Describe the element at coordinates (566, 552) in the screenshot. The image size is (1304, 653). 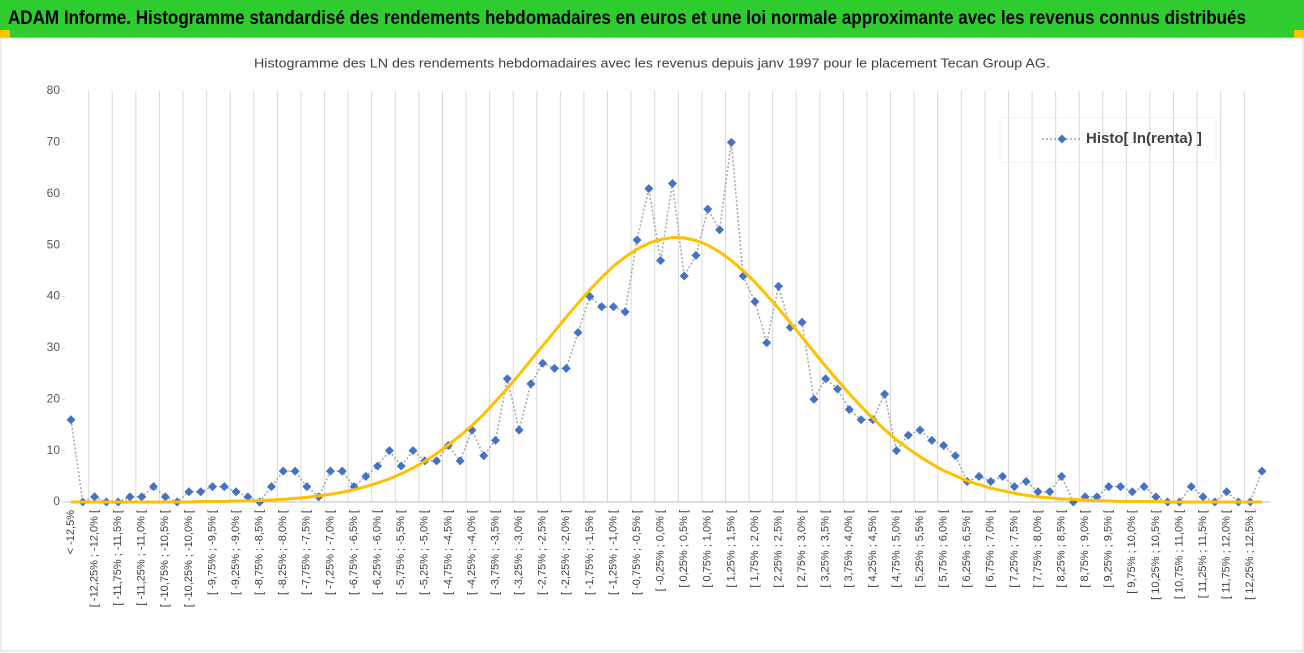
I see `x-tick-label: [ -2,25% ; -2,0% [` at that location.